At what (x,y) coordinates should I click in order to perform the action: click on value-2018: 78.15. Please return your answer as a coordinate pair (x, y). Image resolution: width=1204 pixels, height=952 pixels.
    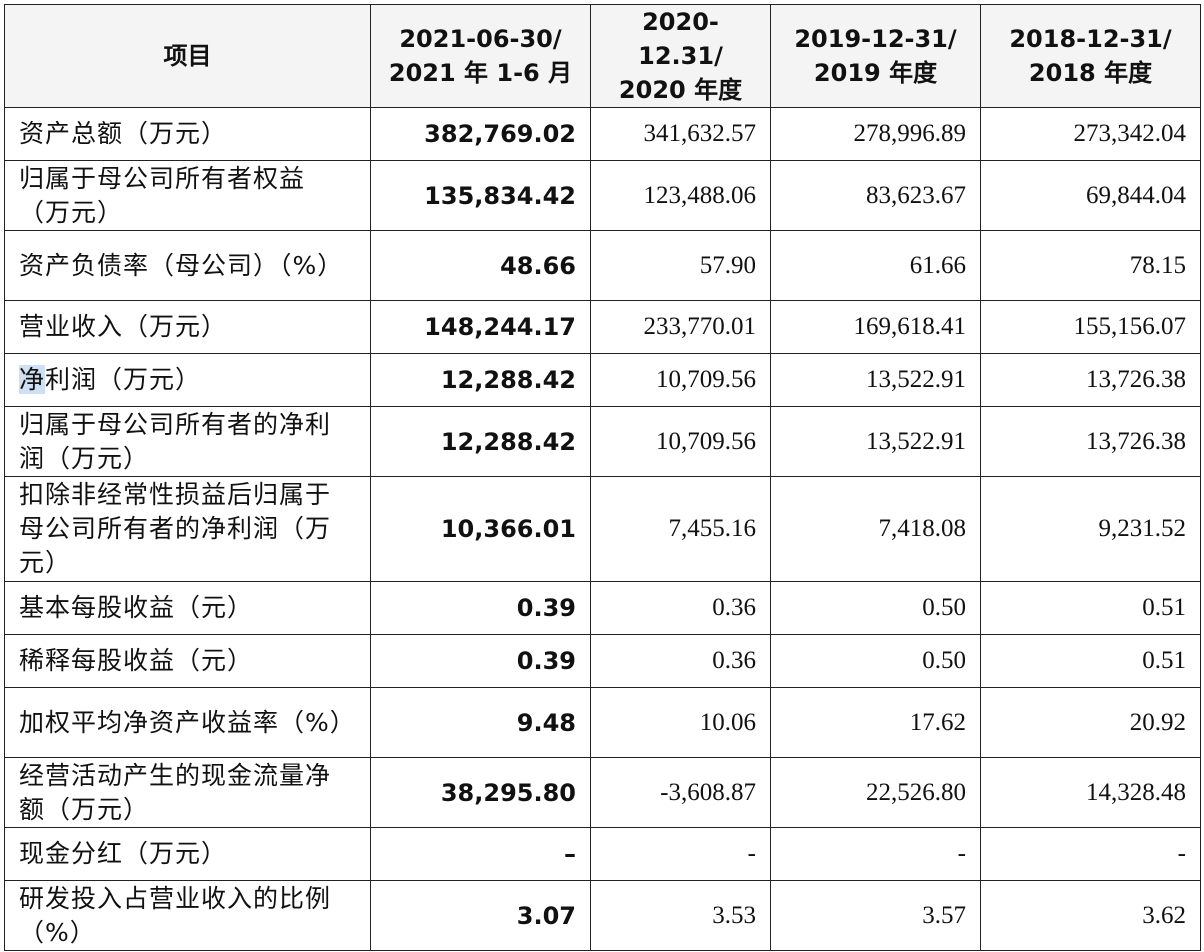
    Looking at the image, I should click on (1090, 265).